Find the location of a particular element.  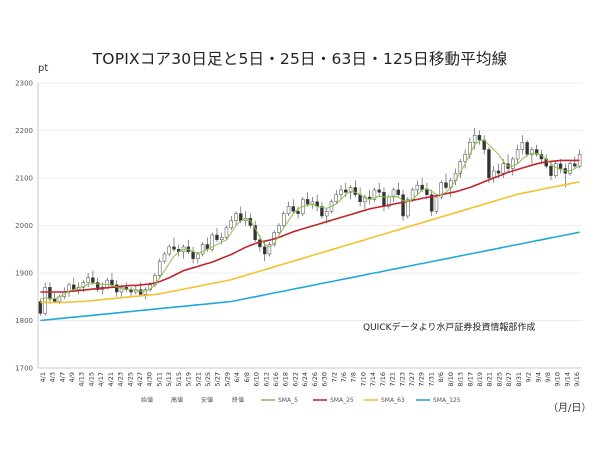

legend-label: SMA_125 is located at coordinates (447, 400).